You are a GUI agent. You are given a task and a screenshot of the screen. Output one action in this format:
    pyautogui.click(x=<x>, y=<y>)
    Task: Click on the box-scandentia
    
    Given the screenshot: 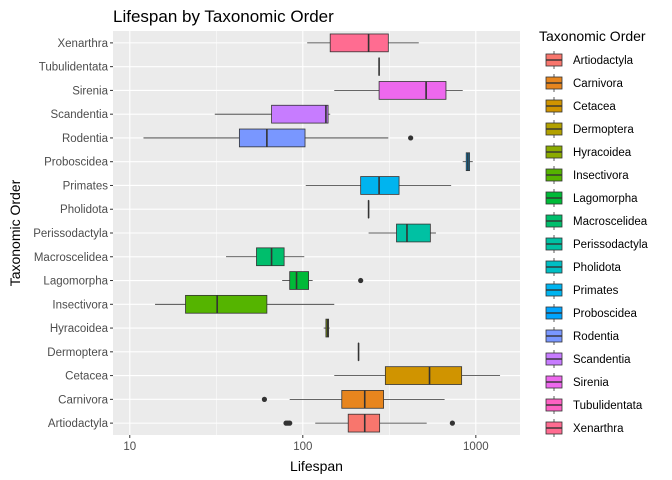 What is the action you would take?
    pyautogui.click(x=272, y=114)
    